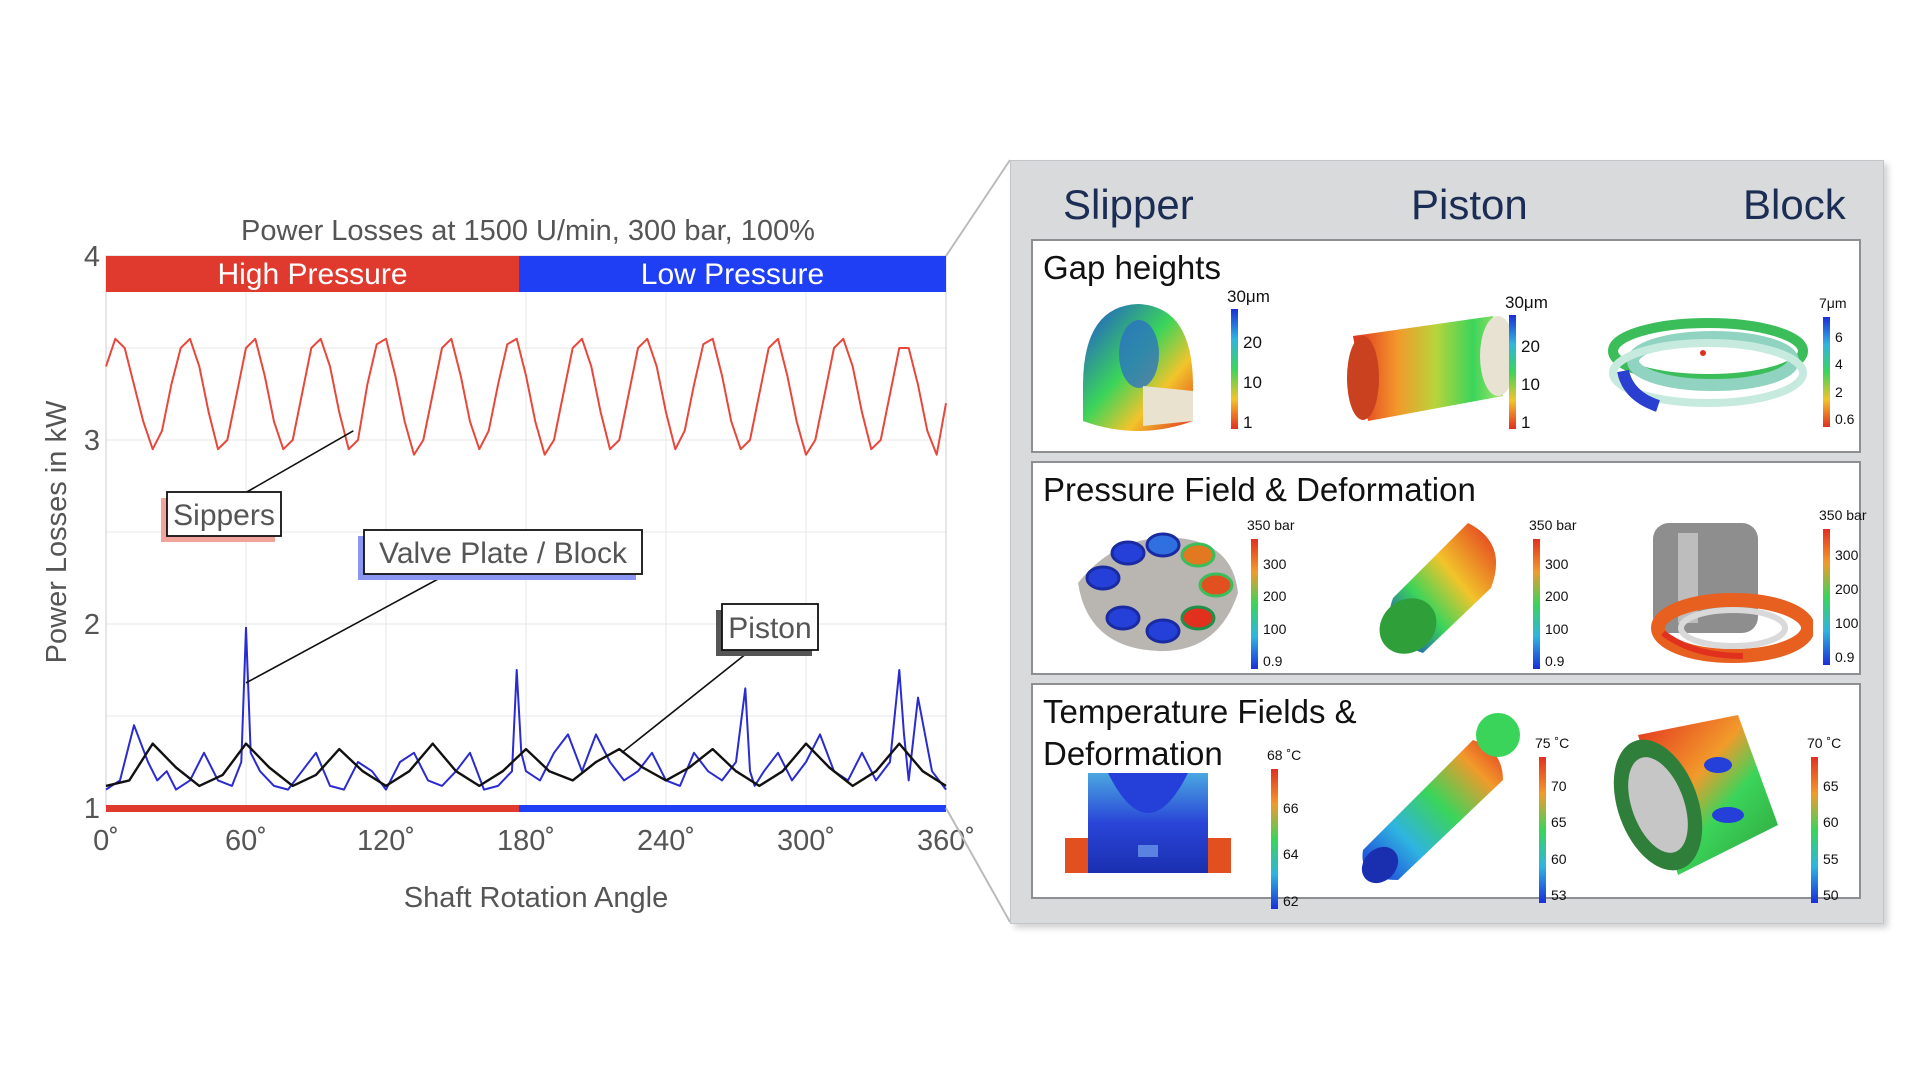 This screenshot has height=1080, width=1920. I want to click on row-gap-heights: Gap heights, so click(1446, 346).